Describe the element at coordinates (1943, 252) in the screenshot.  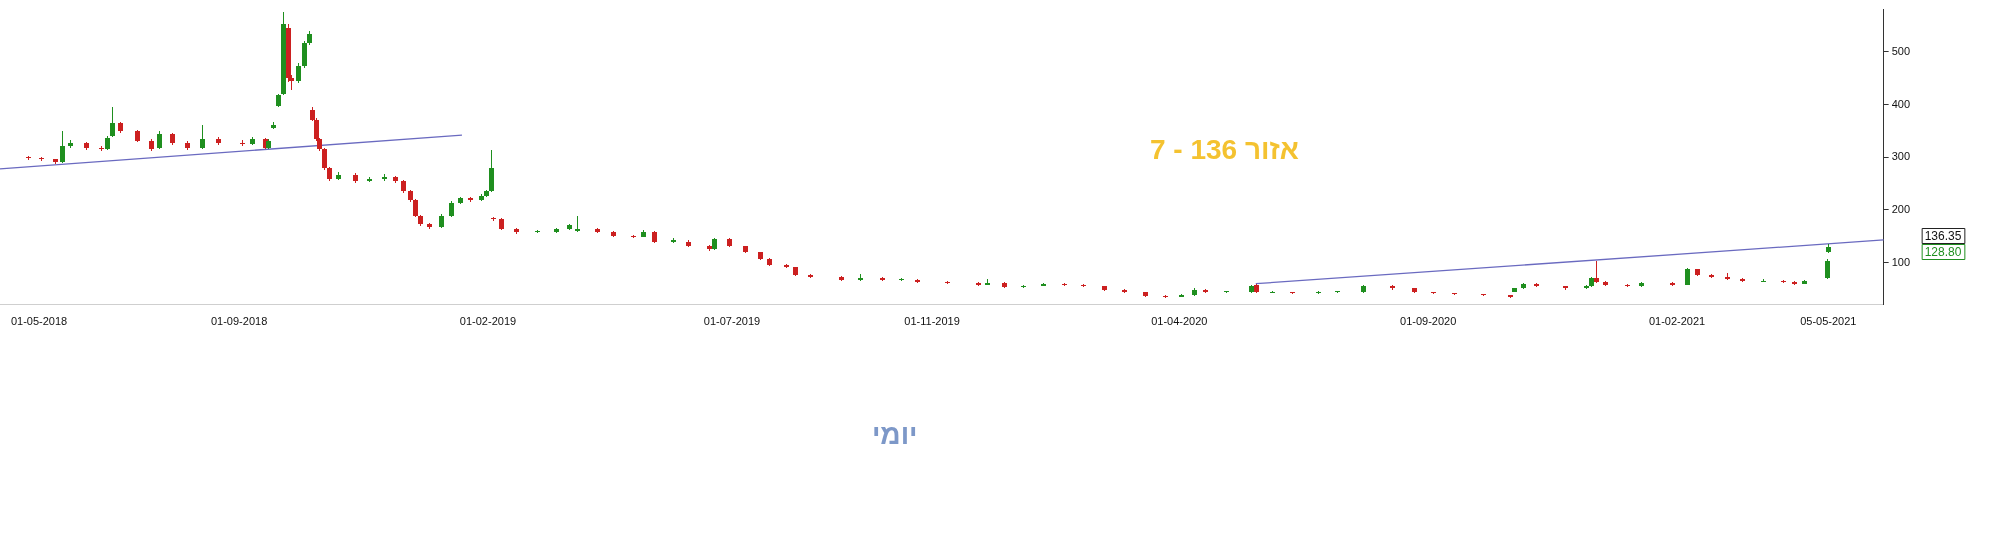
I see `text: 128.80` at that location.